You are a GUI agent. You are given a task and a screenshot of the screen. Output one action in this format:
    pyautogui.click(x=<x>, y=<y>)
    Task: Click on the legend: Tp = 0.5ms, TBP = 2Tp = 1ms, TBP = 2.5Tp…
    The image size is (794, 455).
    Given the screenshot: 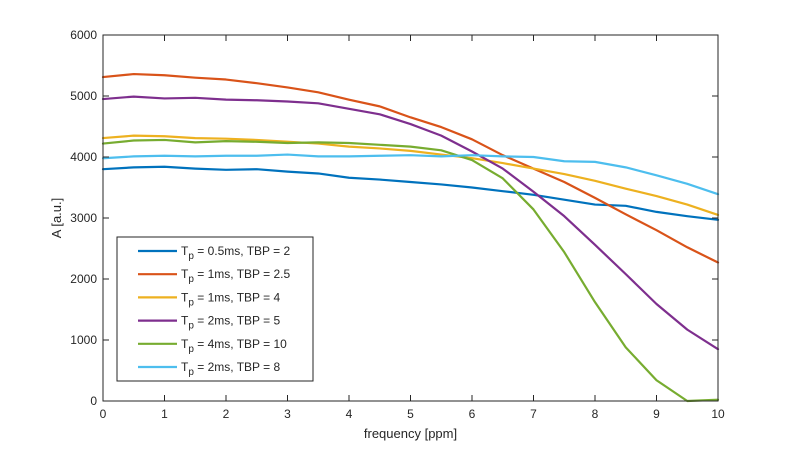 What is the action you would take?
    pyautogui.click(x=215, y=309)
    